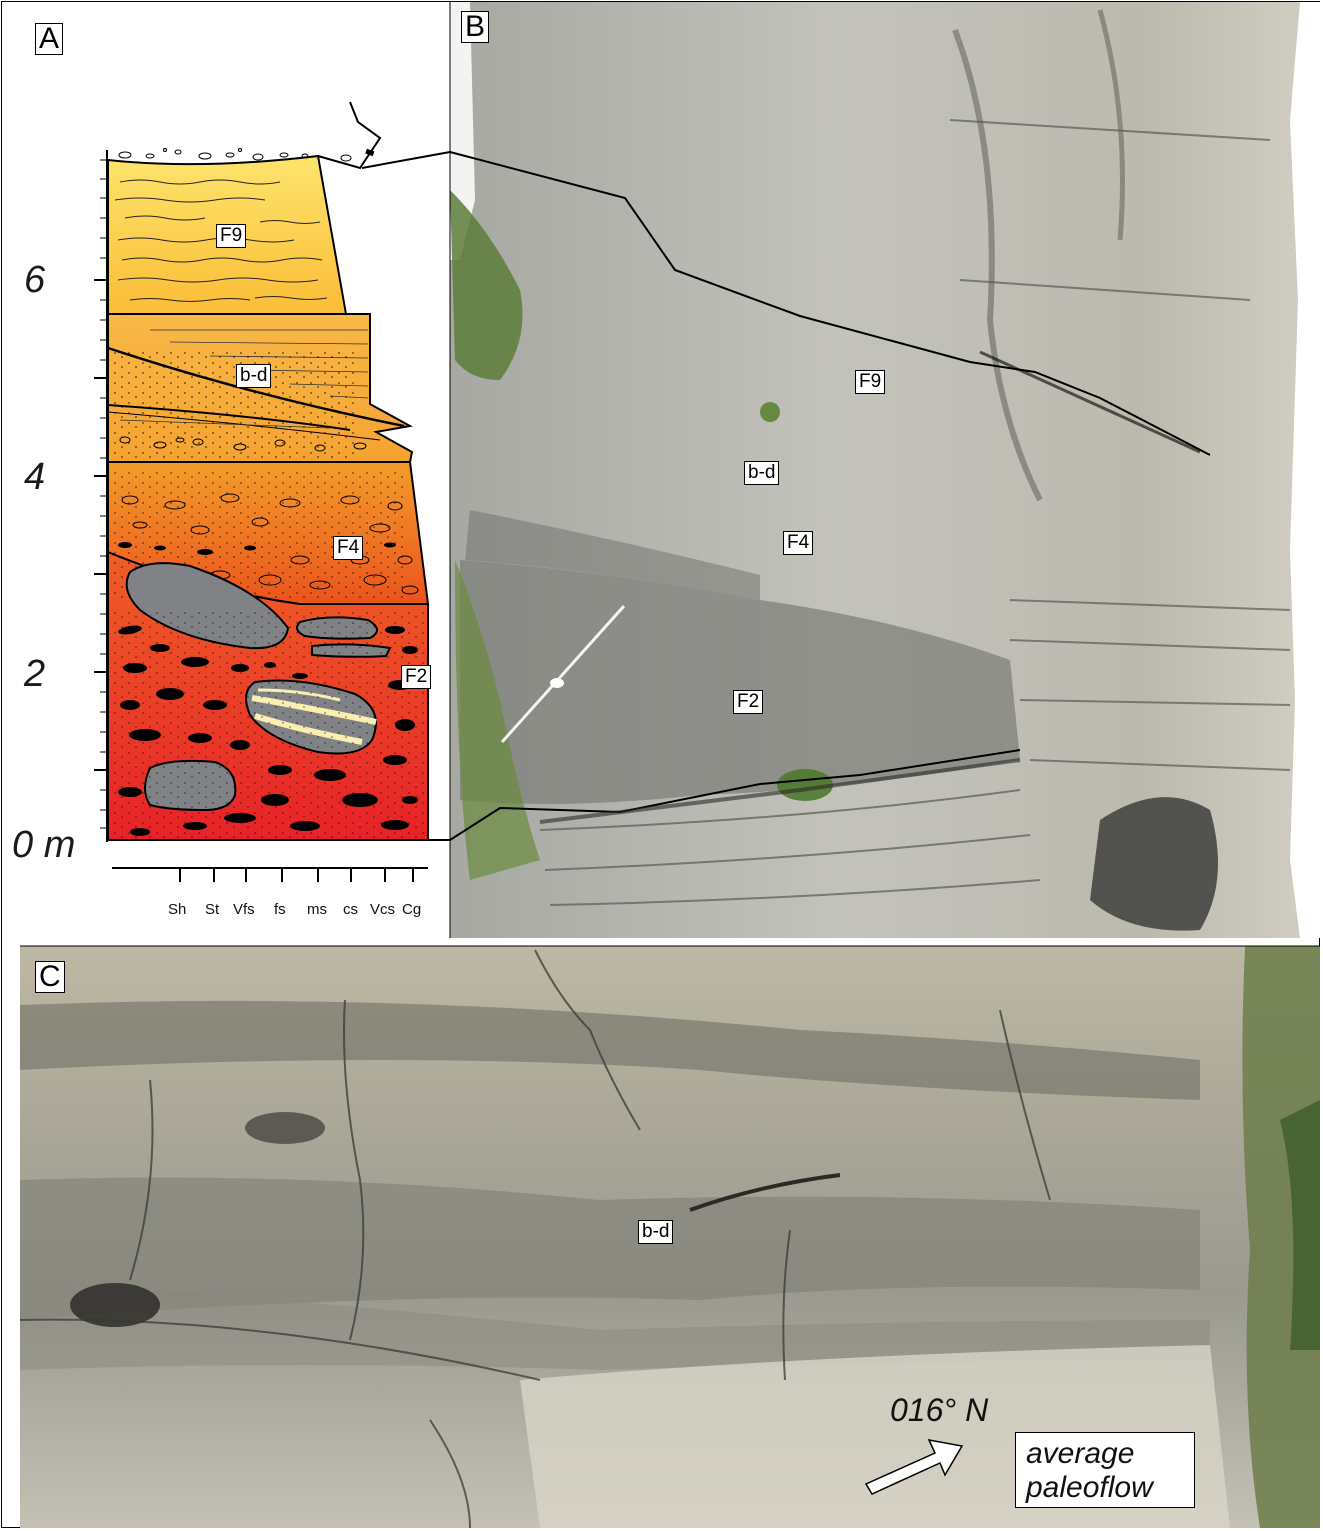 The height and width of the screenshot is (1531, 1323). Describe the element at coordinates (914, 1467) in the screenshot. I see `paleoflow-arrow-icon` at that location.